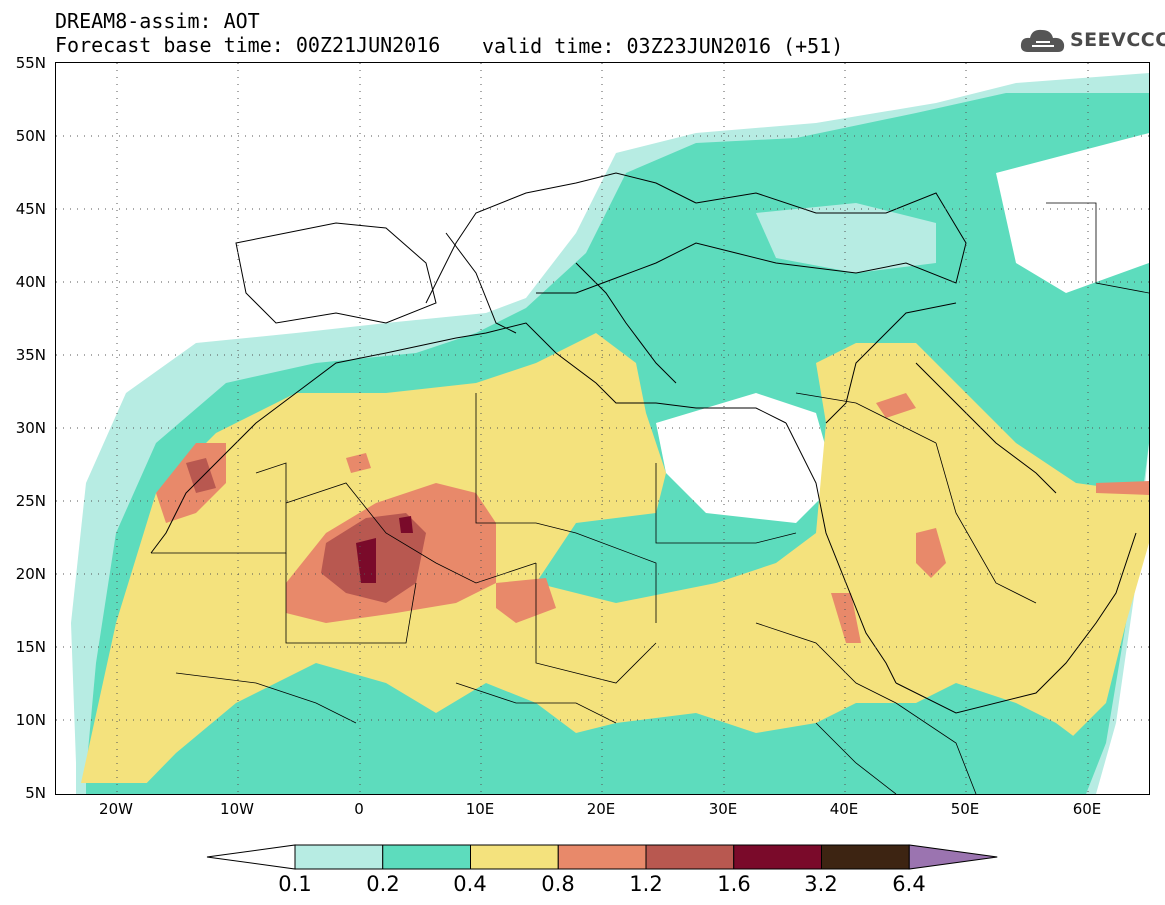  What do you see at coordinates (723, 809) in the screenshot?
I see `lon-label-30e: 30E` at bounding box center [723, 809].